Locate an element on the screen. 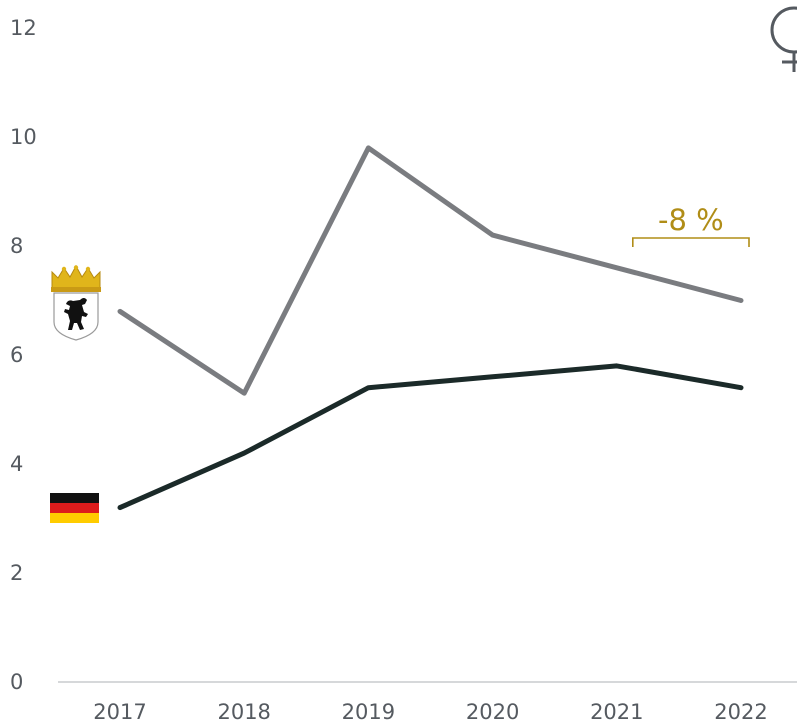 The image size is (797, 722). y-tick-label: 8 is located at coordinates (16, 246).